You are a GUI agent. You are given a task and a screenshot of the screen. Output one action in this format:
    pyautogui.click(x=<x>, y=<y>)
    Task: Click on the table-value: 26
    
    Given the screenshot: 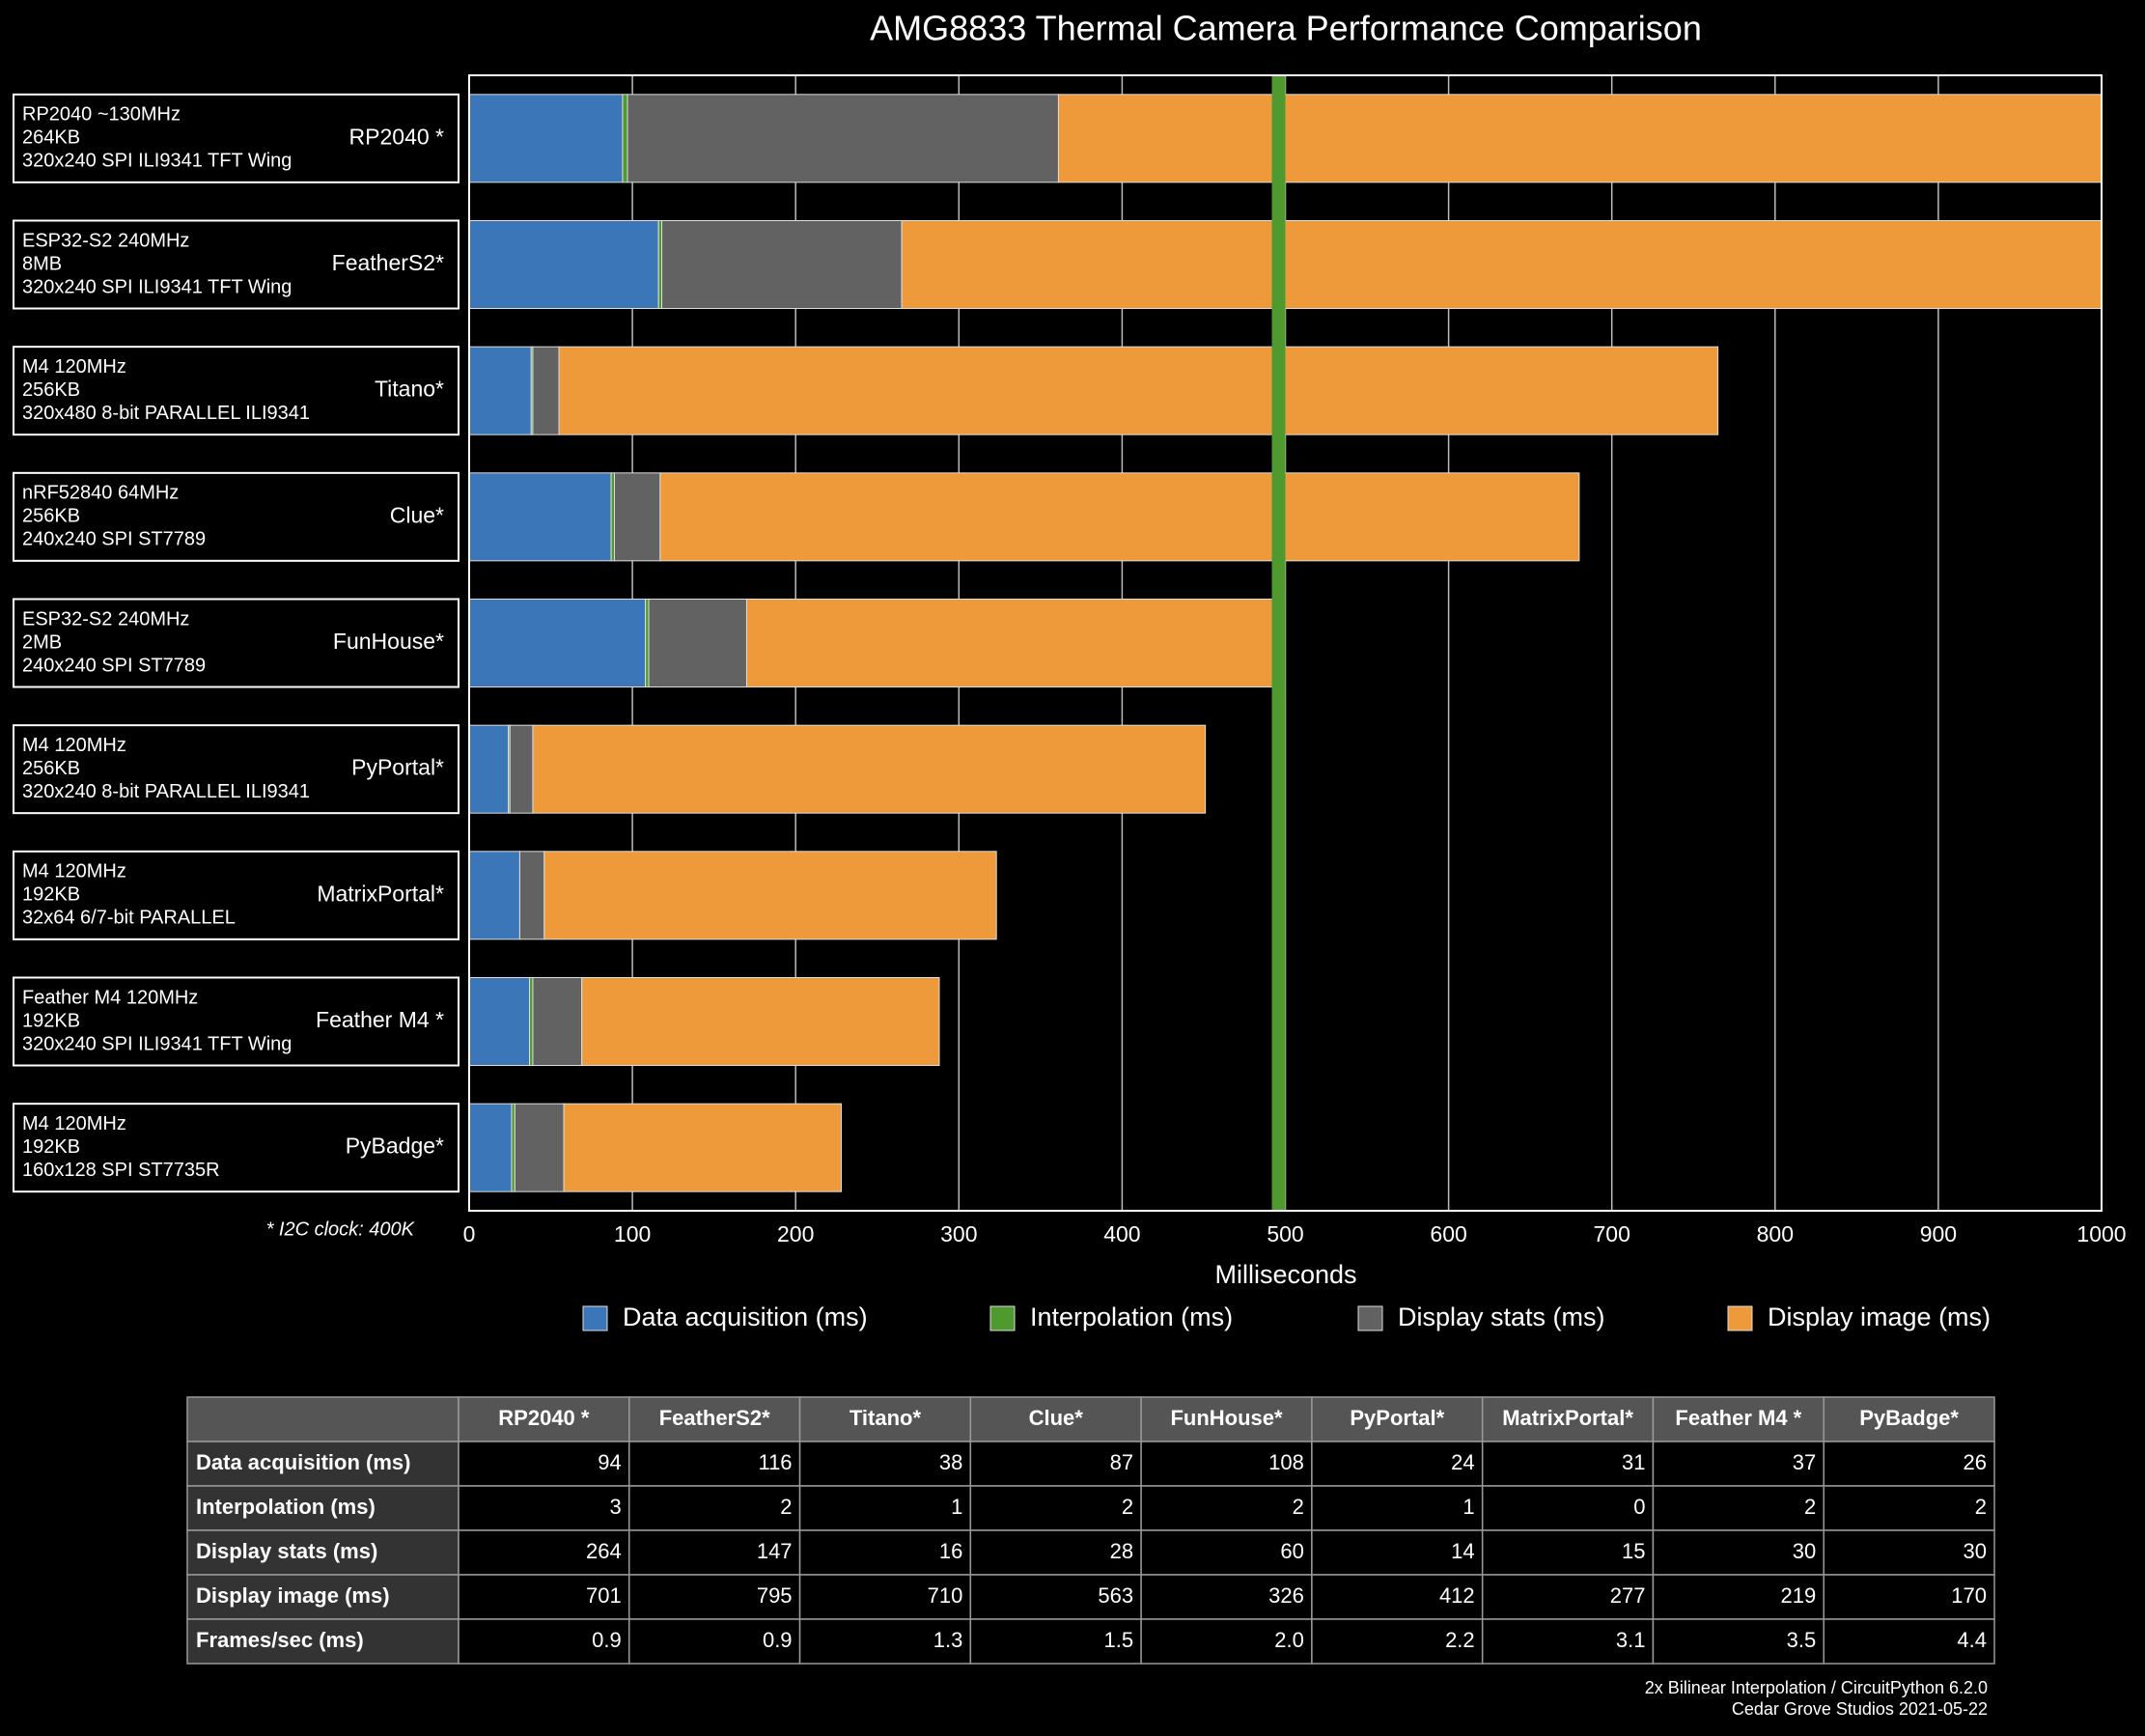 What is the action you would take?
    pyautogui.click(x=1975, y=1462)
    